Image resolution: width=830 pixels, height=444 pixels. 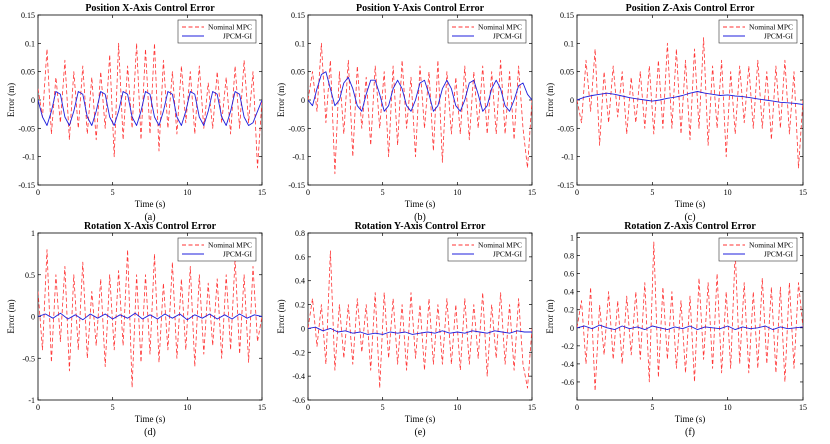 What do you see at coordinates (300, 281) in the screenshot?
I see `y-tick-label: 0.4` at bounding box center [300, 281].